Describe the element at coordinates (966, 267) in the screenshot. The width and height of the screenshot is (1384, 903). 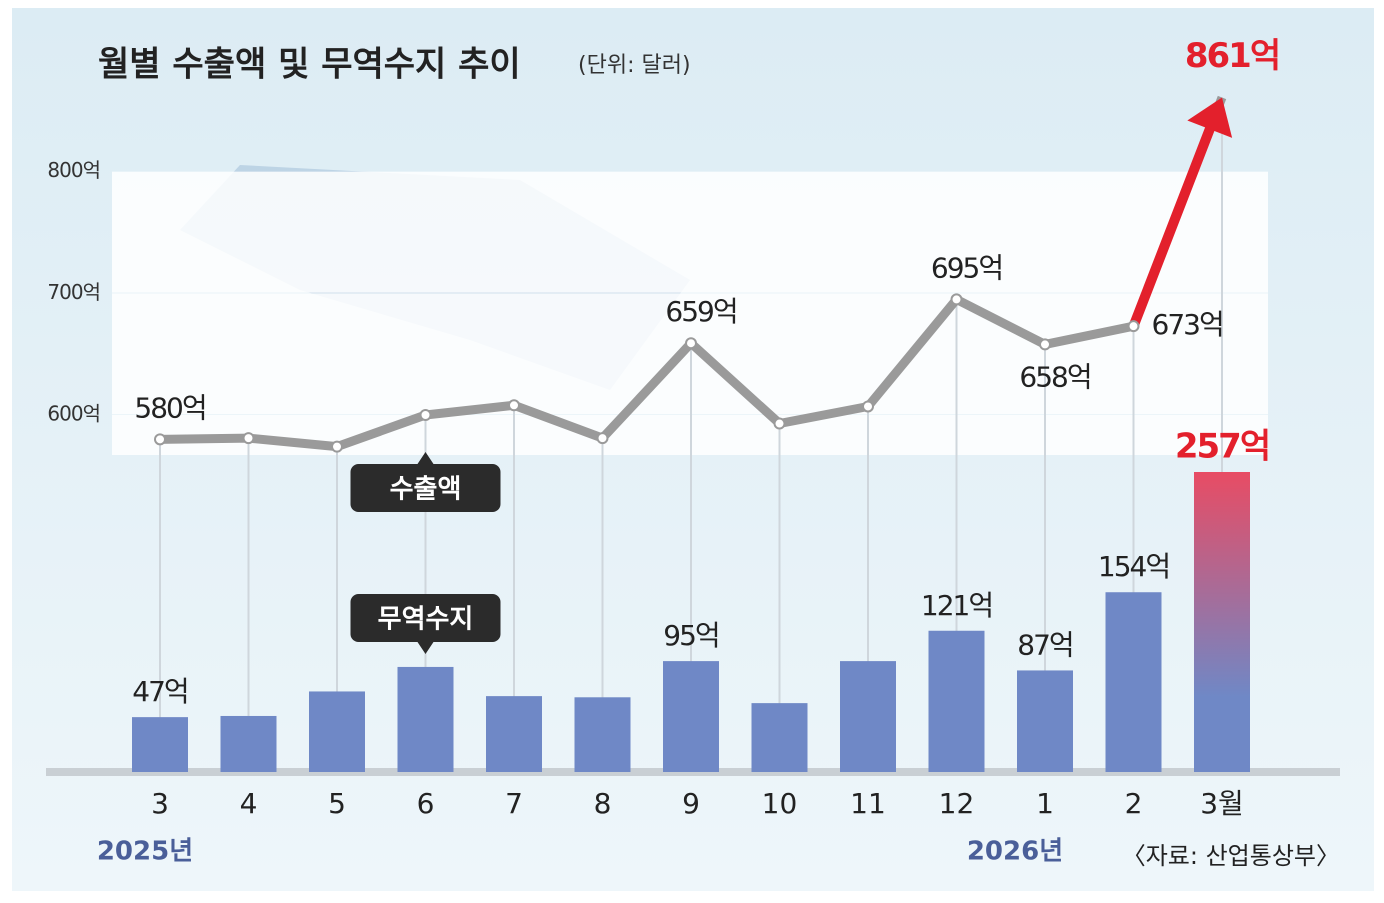
I see `line-value-label: 695억` at that location.